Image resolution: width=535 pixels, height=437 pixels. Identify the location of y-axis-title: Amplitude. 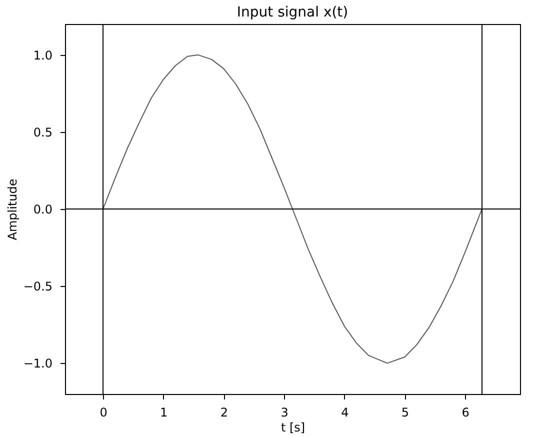
(12, 209).